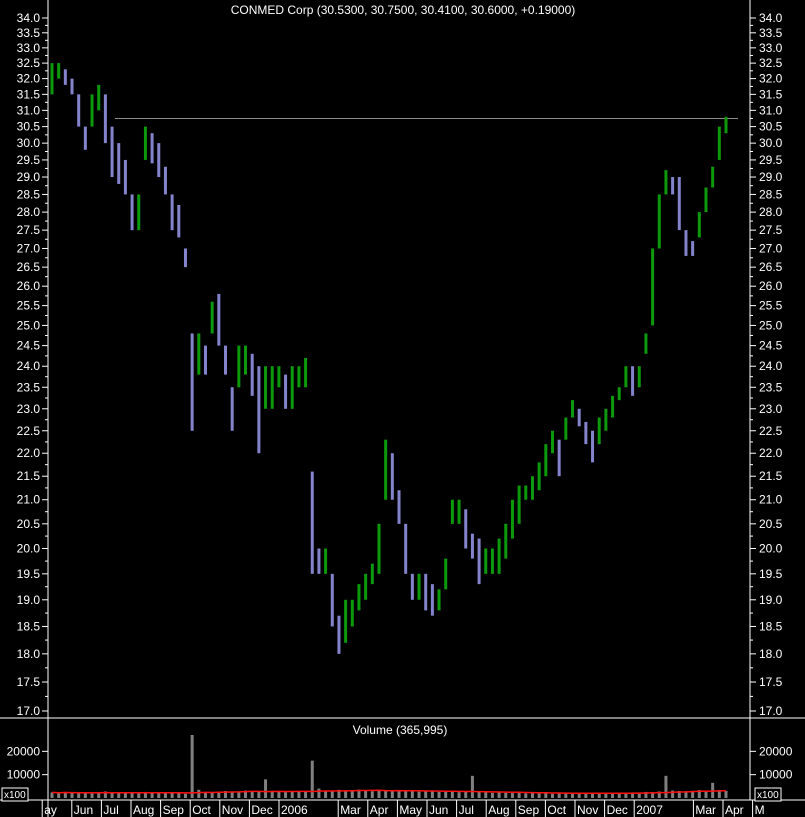  What do you see at coordinates (771, 267) in the screenshot?
I see `y-tick-label-right: 26.5` at bounding box center [771, 267].